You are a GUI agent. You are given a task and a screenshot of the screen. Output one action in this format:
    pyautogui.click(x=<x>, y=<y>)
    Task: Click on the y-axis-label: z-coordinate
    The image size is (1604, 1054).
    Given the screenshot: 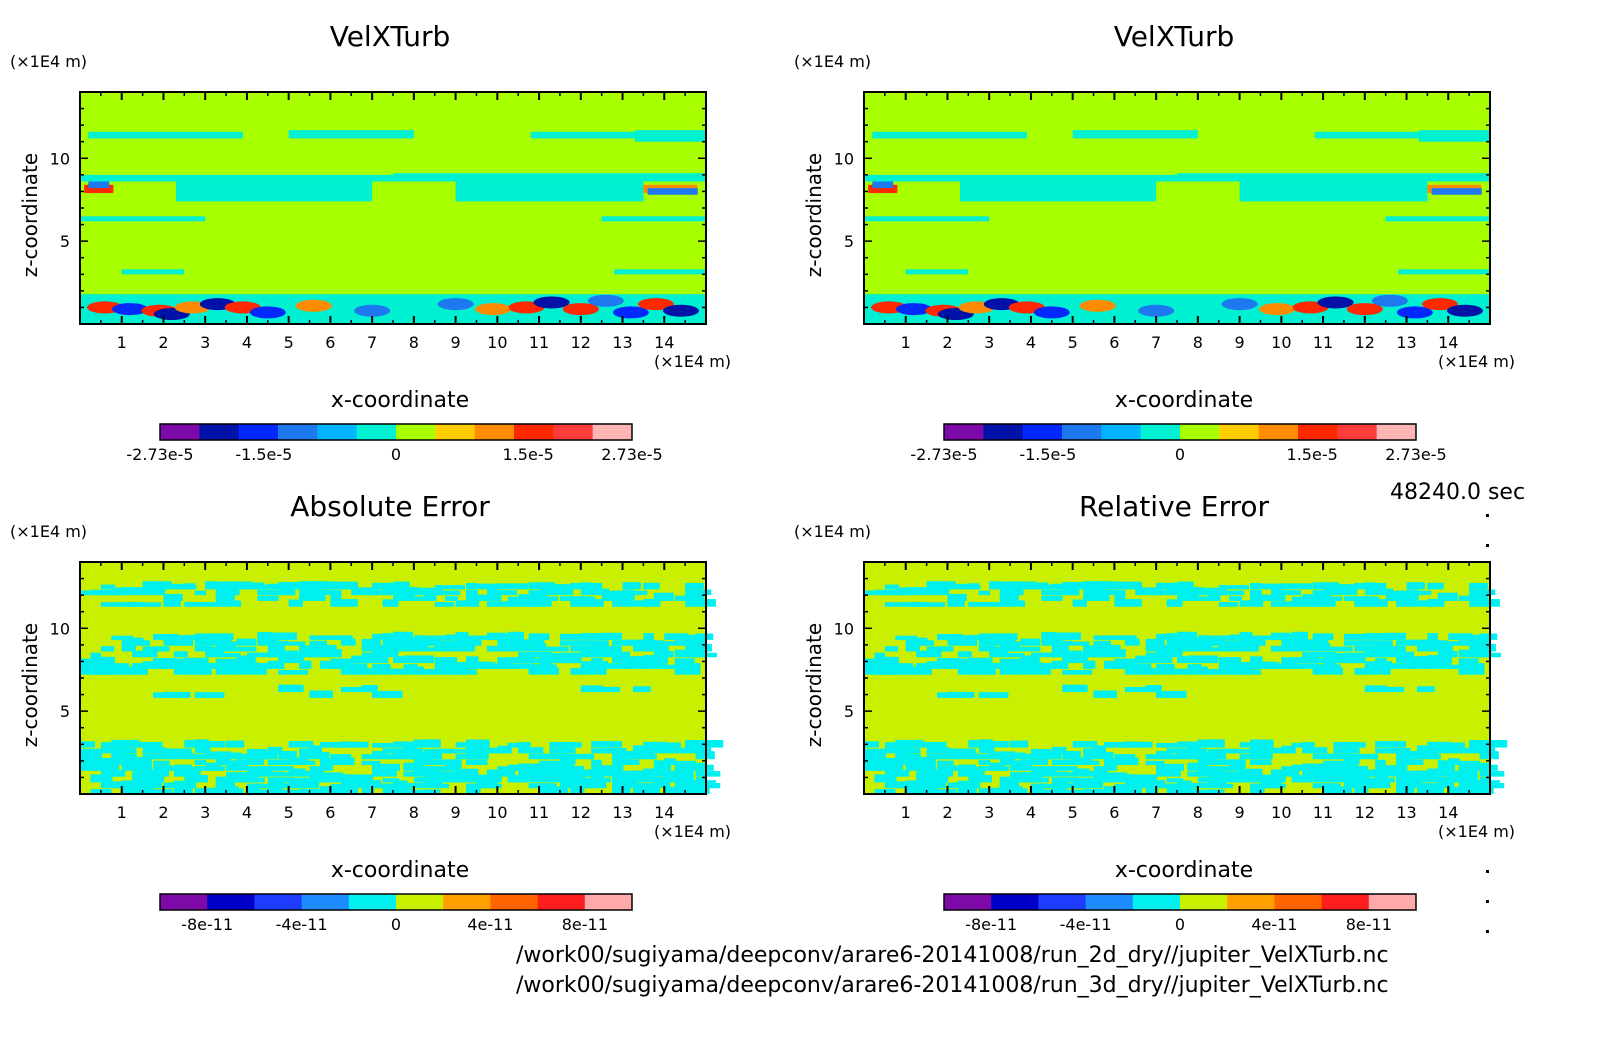 What is the action you would take?
    pyautogui.click(x=814, y=215)
    